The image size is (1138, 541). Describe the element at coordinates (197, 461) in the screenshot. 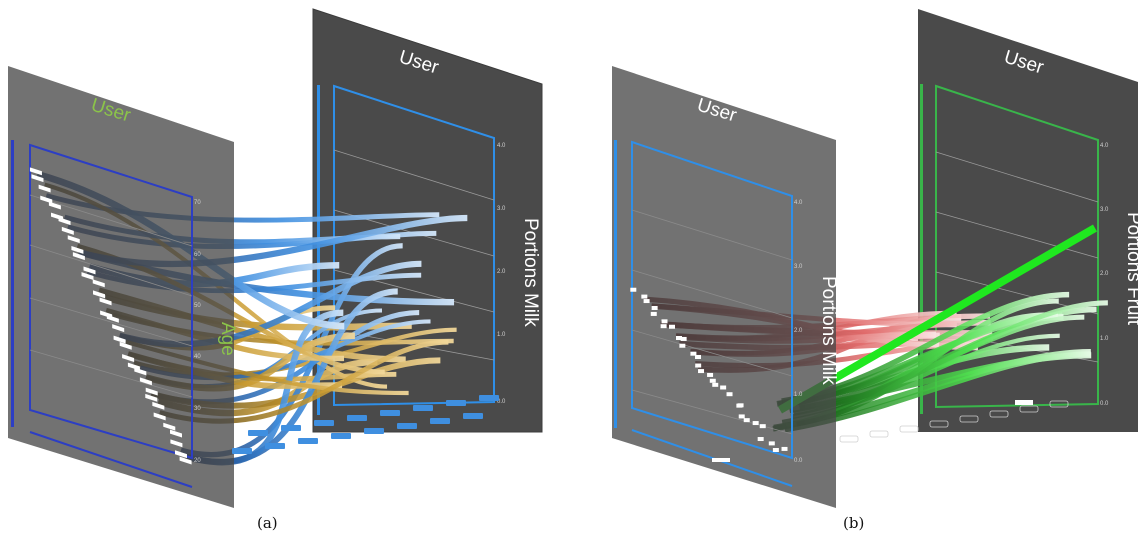

I see `tick-label: 20` at that location.